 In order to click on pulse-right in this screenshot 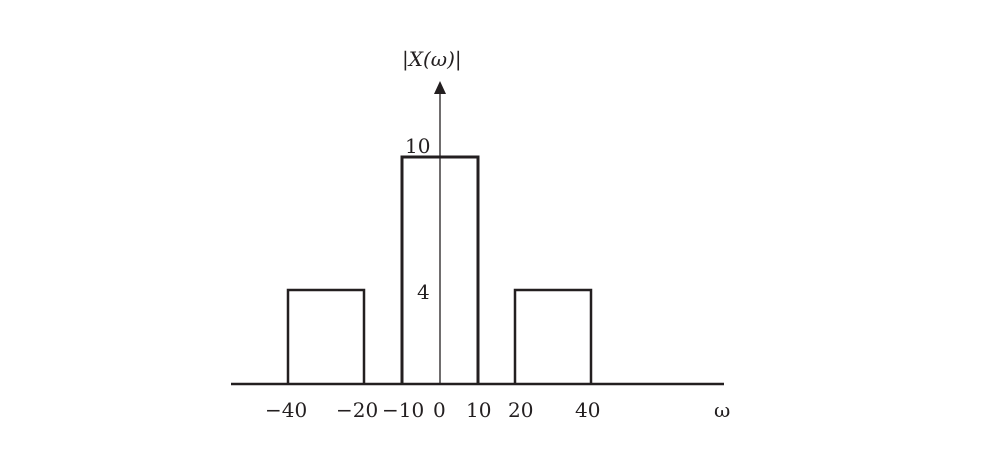, I will do `click(553, 336)`.